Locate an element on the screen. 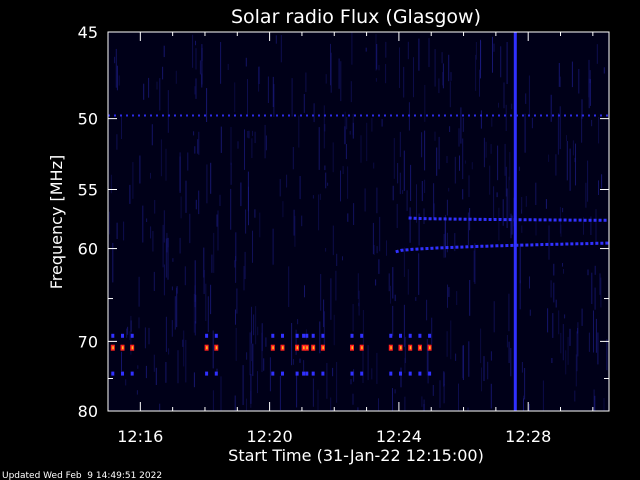  chart-title: Solar radio Flux (Glasgow) is located at coordinates (356, 17).